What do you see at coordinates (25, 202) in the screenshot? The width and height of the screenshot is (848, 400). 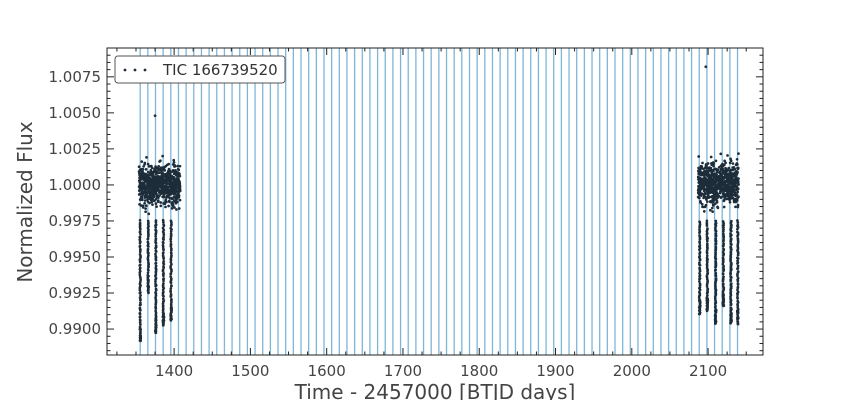 I see `y-axis-title: Normalized Flux` at bounding box center [25, 202].